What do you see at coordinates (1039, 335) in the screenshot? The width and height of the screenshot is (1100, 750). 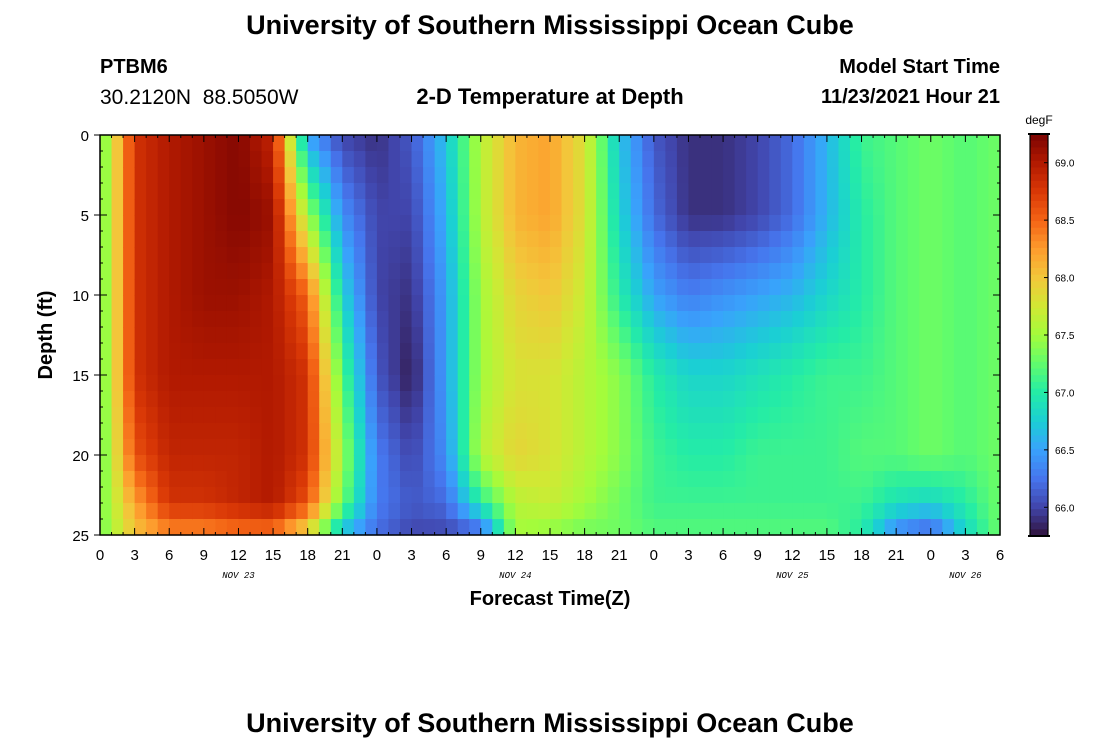 I see `colorbar` at bounding box center [1039, 335].